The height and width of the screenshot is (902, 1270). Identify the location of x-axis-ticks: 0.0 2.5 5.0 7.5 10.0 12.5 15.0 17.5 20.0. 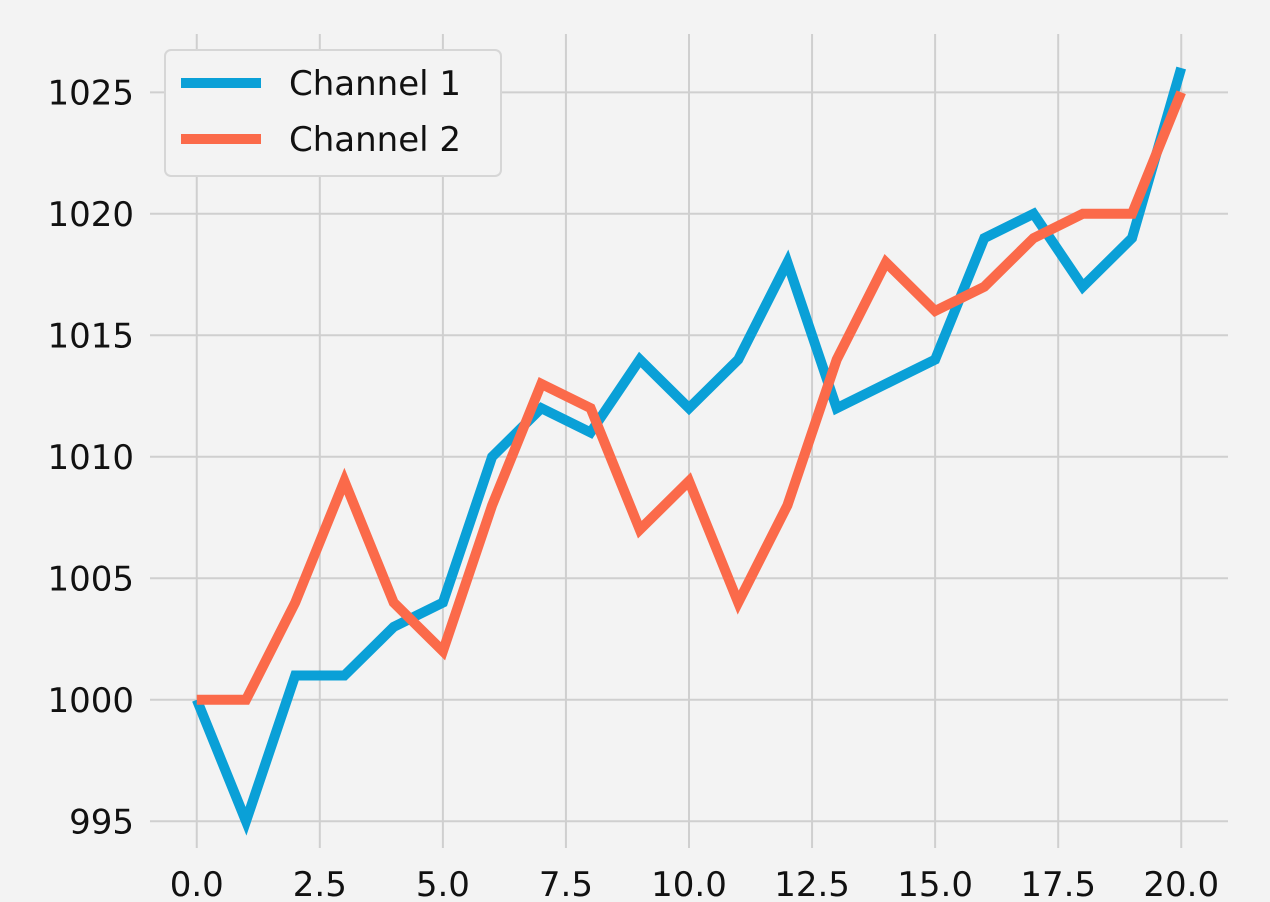
(694, 883).